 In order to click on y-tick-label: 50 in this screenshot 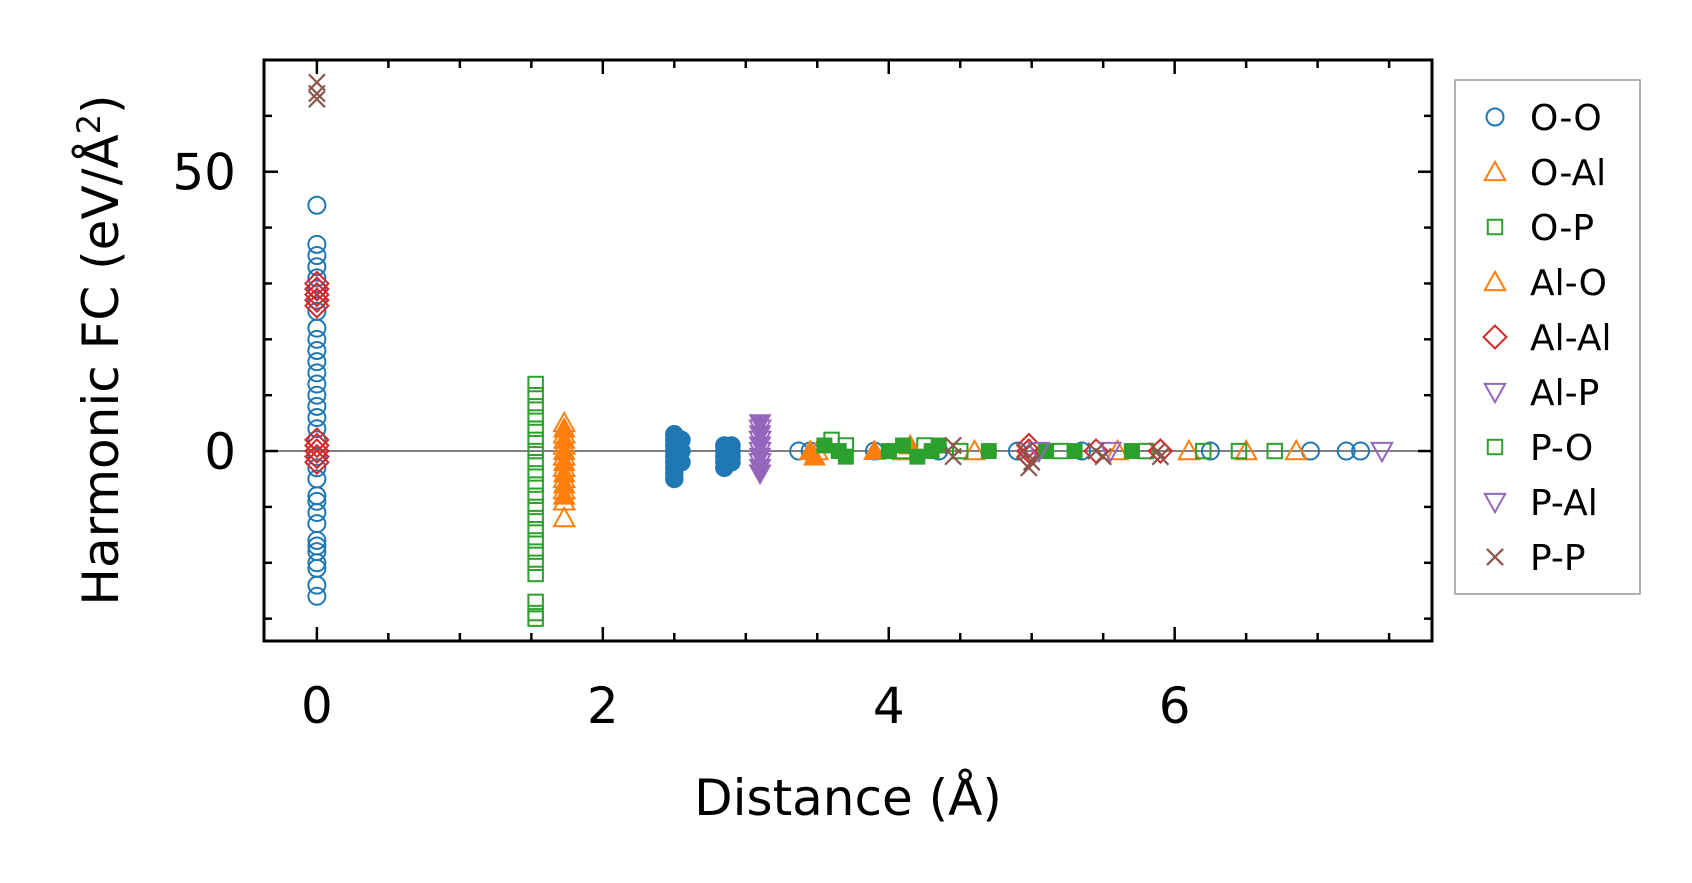, I will do `click(204, 173)`.